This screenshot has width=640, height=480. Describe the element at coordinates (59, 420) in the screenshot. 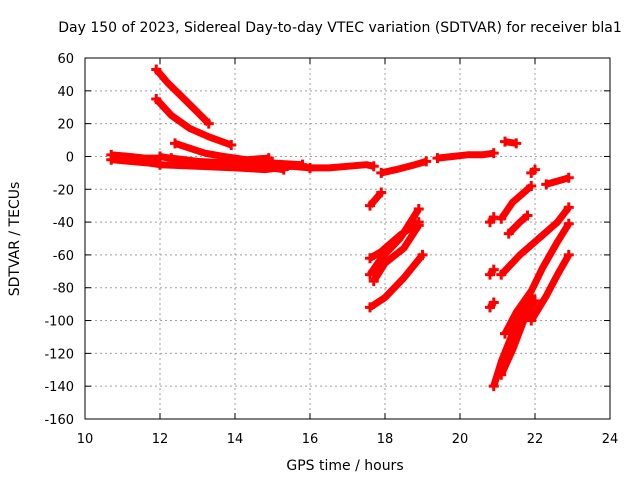

I see `y-tick-label: -160` at that location.